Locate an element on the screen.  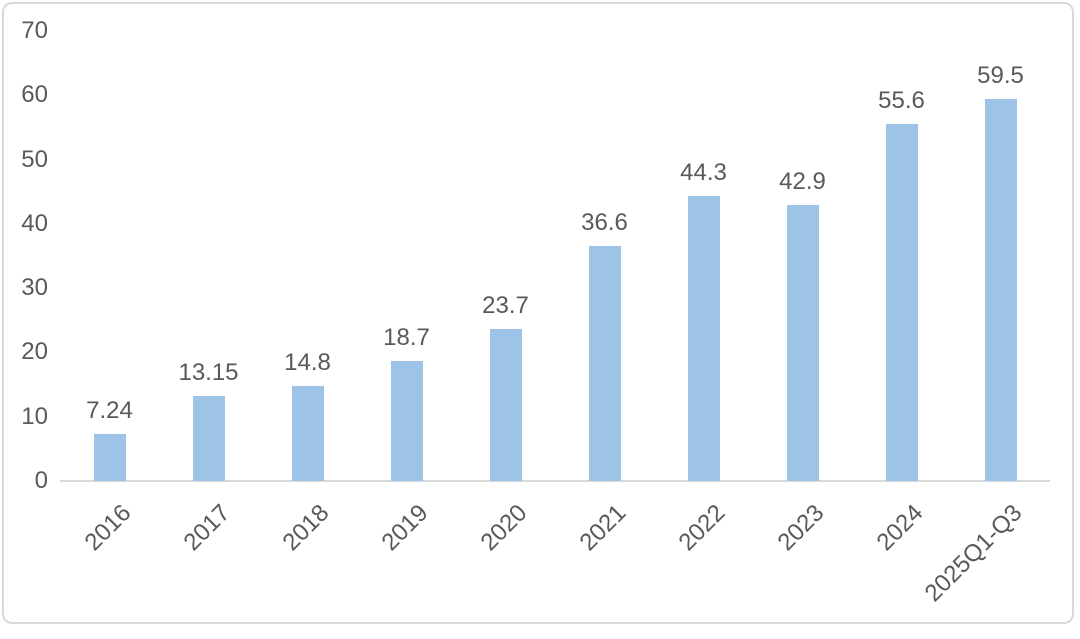
data-label: 59.5 is located at coordinates (1000, 75).